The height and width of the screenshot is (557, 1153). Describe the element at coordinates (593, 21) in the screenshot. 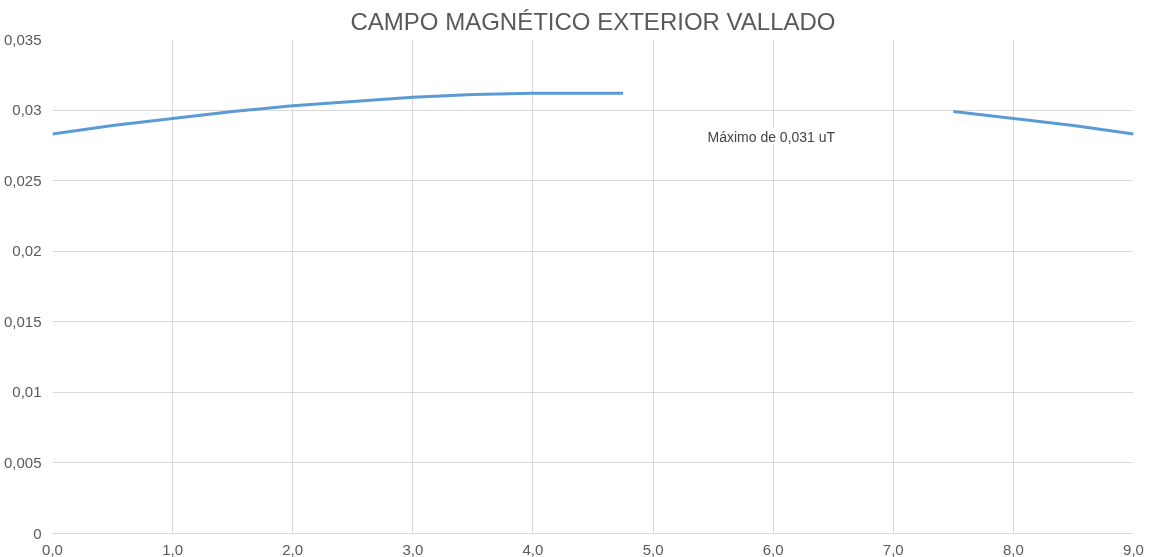

I see `chart-title: CAMPO MAGNÉTICO EXTERIOR VALLADO` at that location.